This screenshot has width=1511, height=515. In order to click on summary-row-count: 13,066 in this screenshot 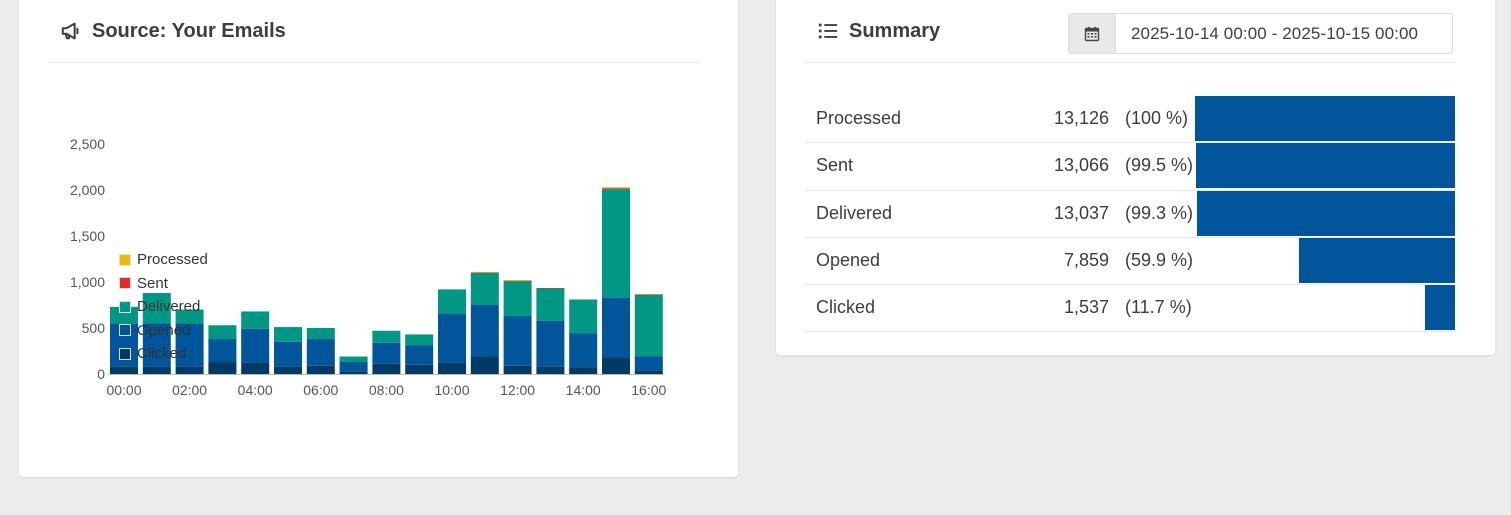, I will do `click(1081, 165)`.